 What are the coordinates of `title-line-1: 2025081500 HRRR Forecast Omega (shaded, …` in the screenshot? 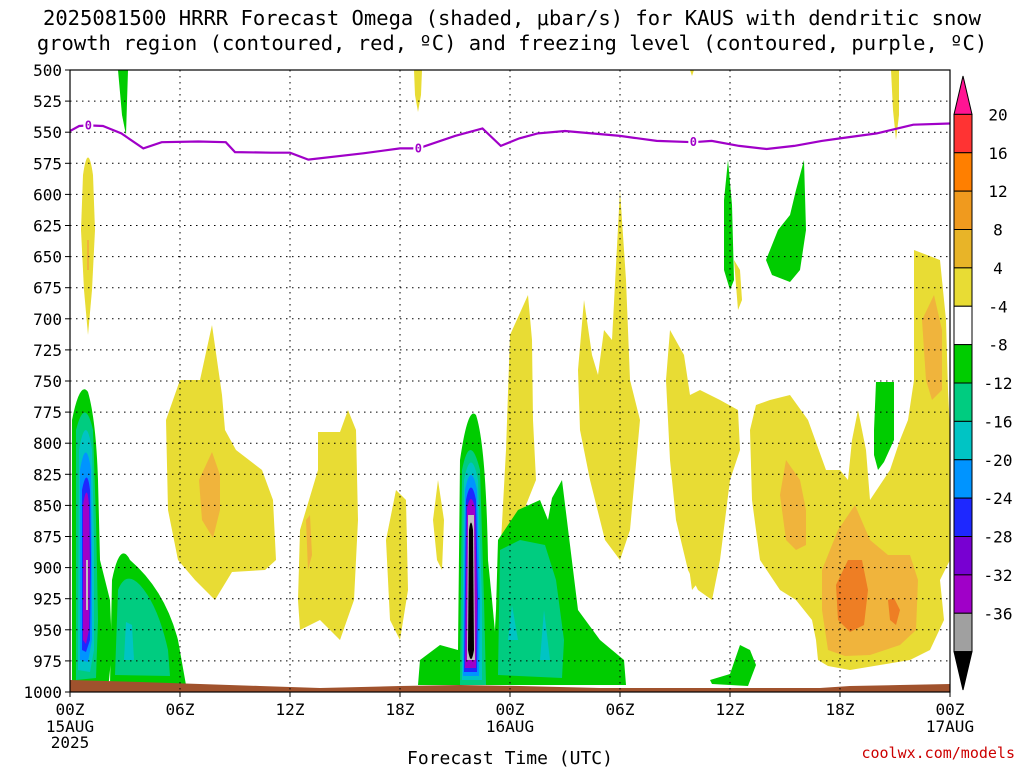 It's located at (512, 18).